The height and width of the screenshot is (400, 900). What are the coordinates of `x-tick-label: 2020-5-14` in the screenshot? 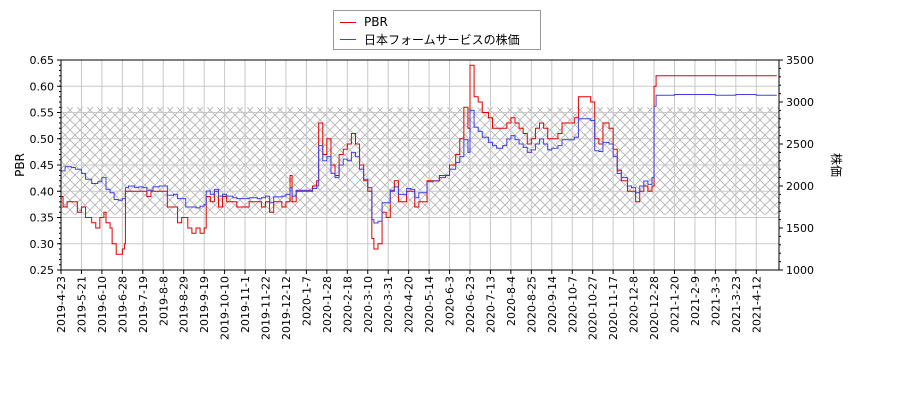 It's located at (429, 304).